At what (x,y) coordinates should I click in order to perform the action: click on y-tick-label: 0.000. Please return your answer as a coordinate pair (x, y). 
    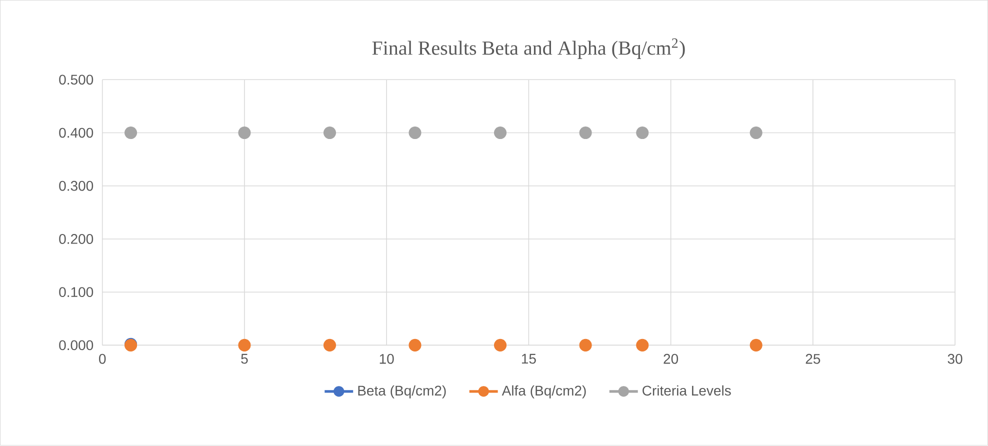
    Looking at the image, I should click on (76, 345).